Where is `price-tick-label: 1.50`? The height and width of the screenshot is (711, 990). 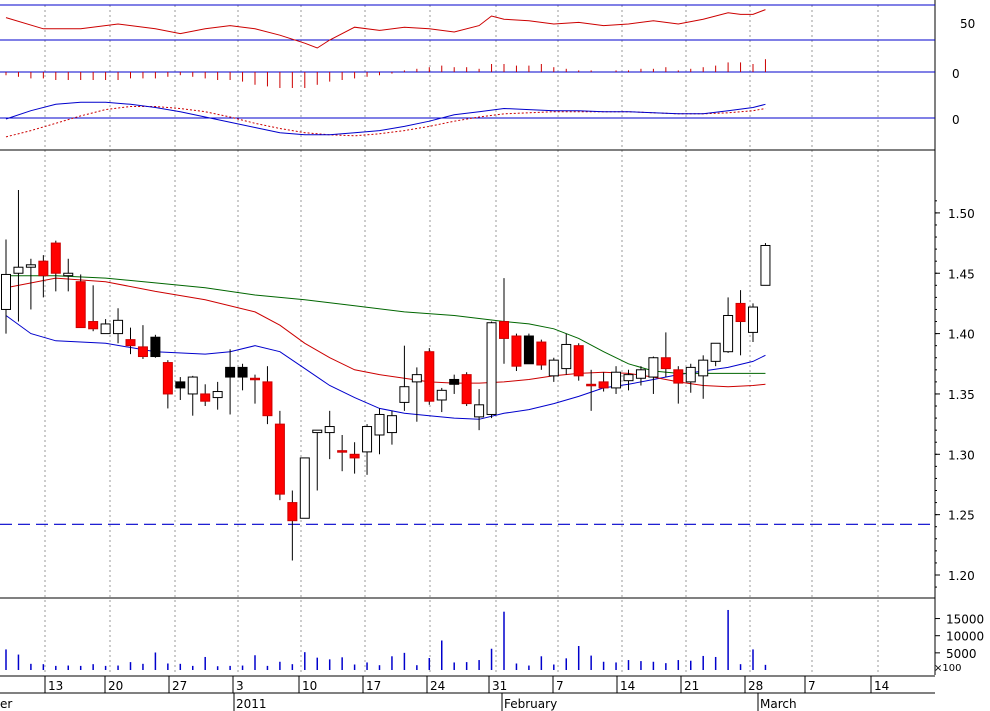
price-tick-label: 1.50 is located at coordinates (961, 214).